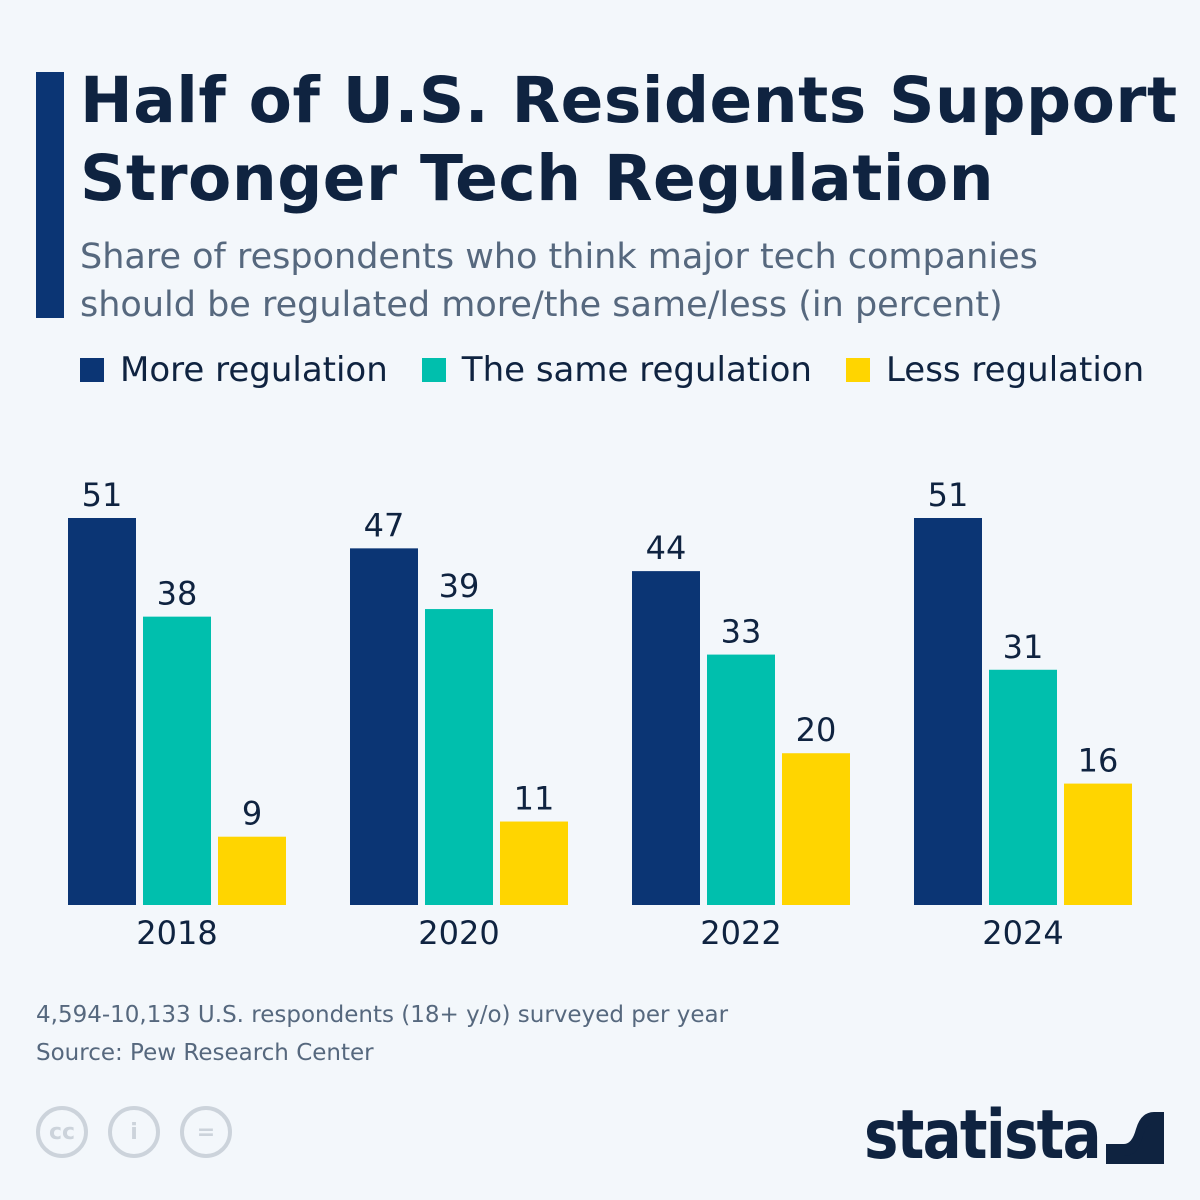 Image resolution: width=1200 pixels, height=1200 pixels. Describe the element at coordinates (629, 100) in the screenshot. I see `title-line-1: Half of U.S. Residents Support` at that location.